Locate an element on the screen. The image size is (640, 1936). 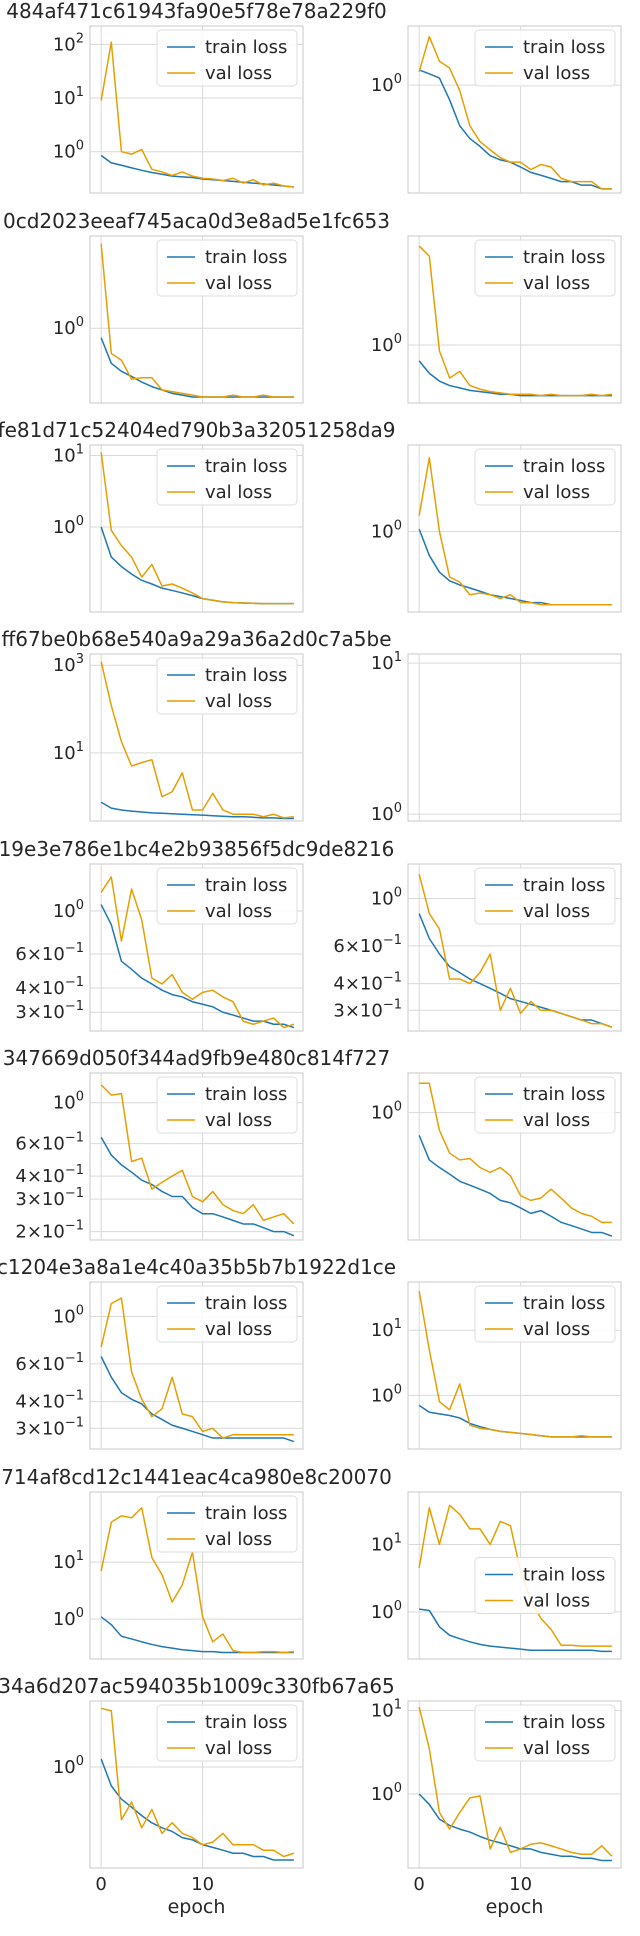
subplot-title: 347669d050f344ad9fb9e480c814f727 is located at coordinates (196, 1058).